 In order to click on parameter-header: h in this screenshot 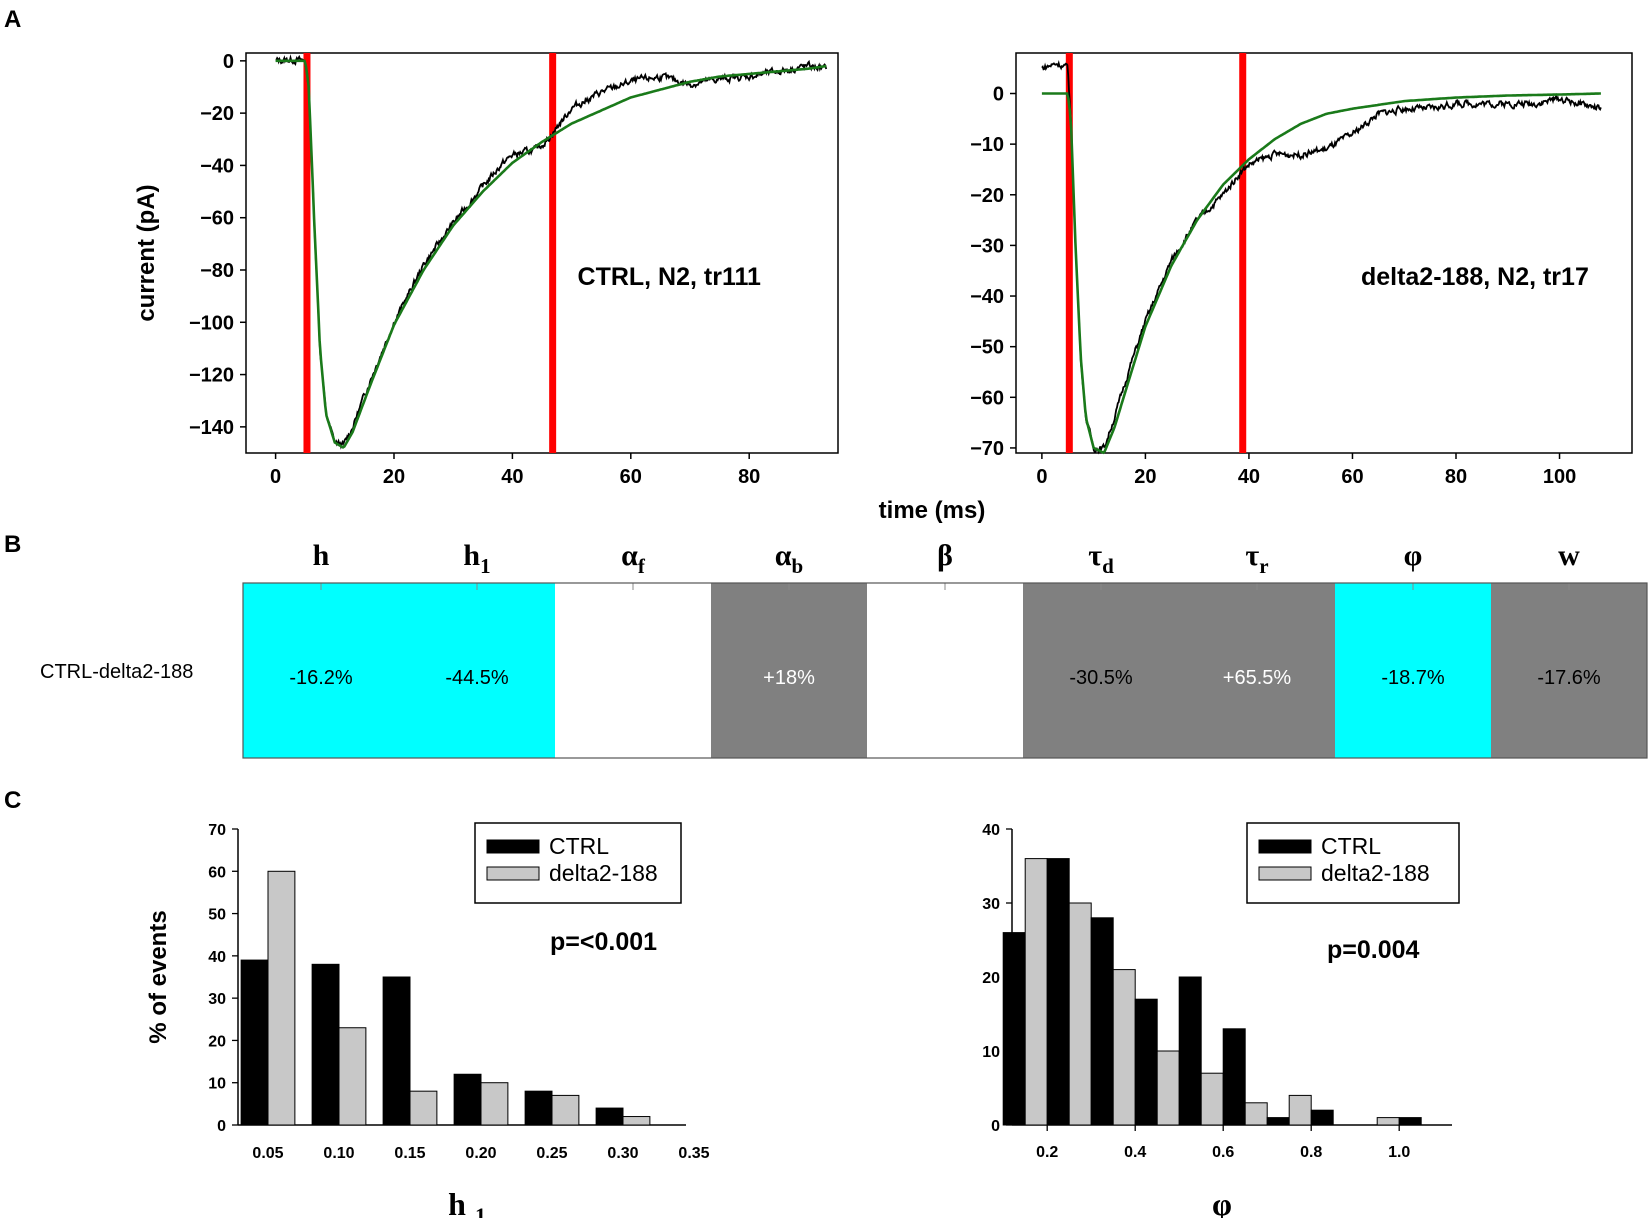, I will do `click(321, 555)`.